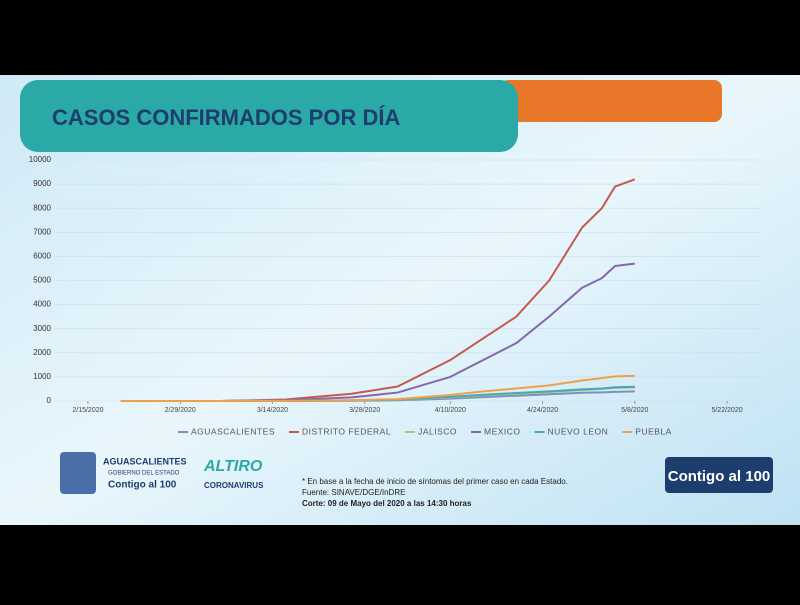 This screenshot has height=605, width=800. I want to click on logo-text: ALTIRO, so click(233, 466).